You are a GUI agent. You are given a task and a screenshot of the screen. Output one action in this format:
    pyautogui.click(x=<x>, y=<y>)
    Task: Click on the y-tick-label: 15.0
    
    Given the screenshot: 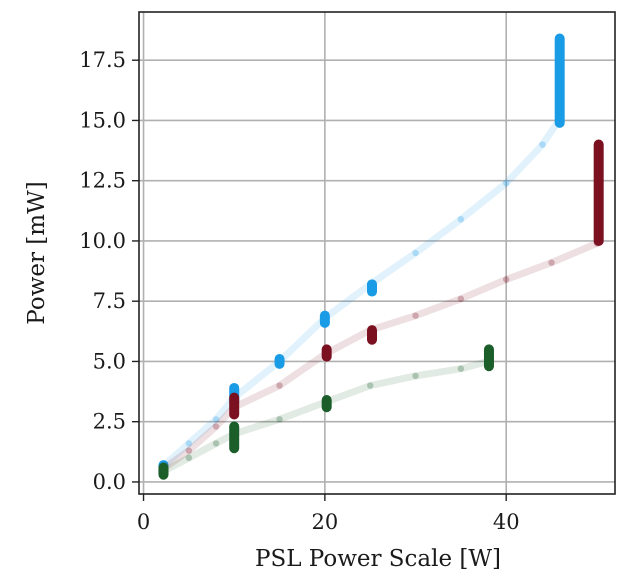 What is the action you would take?
    pyautogui.click(x=102, y=120)
    